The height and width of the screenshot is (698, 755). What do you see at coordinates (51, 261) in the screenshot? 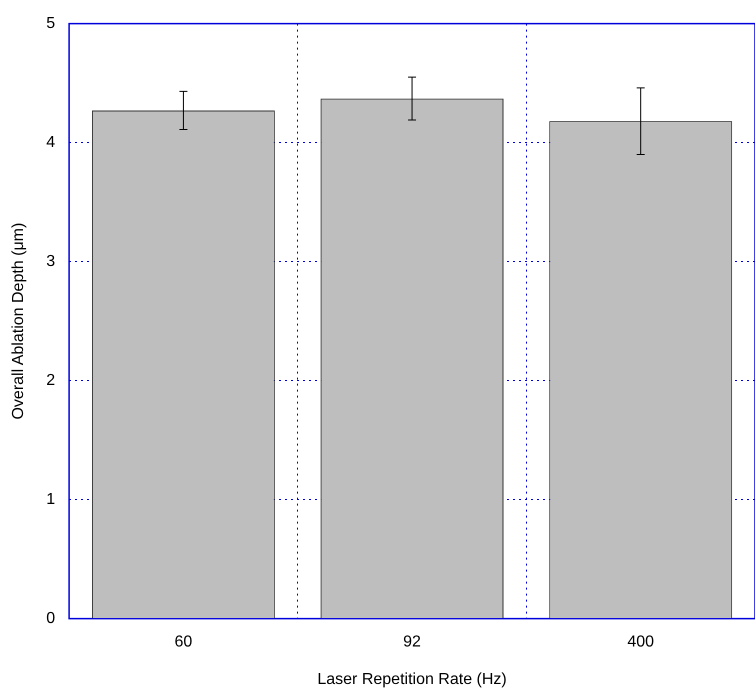
I see `y-tick-label: 3` at bounding box center [51, 261].